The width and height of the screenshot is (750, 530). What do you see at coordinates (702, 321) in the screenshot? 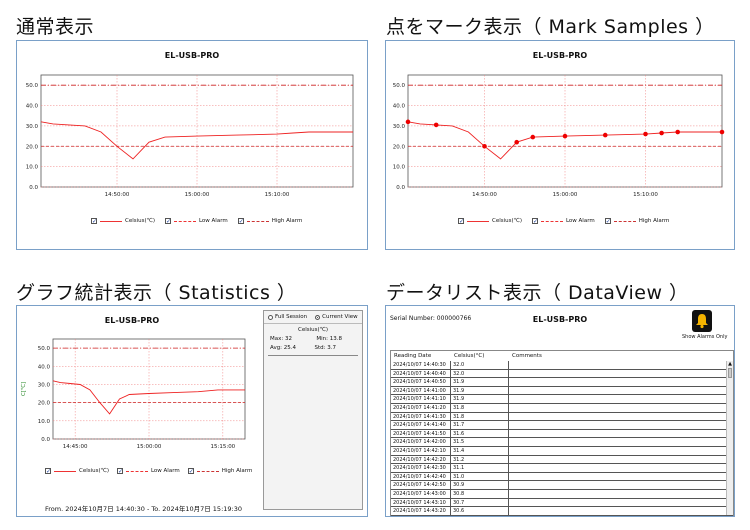
I see `alarm-bell-button` at bounding box center [702, 321].